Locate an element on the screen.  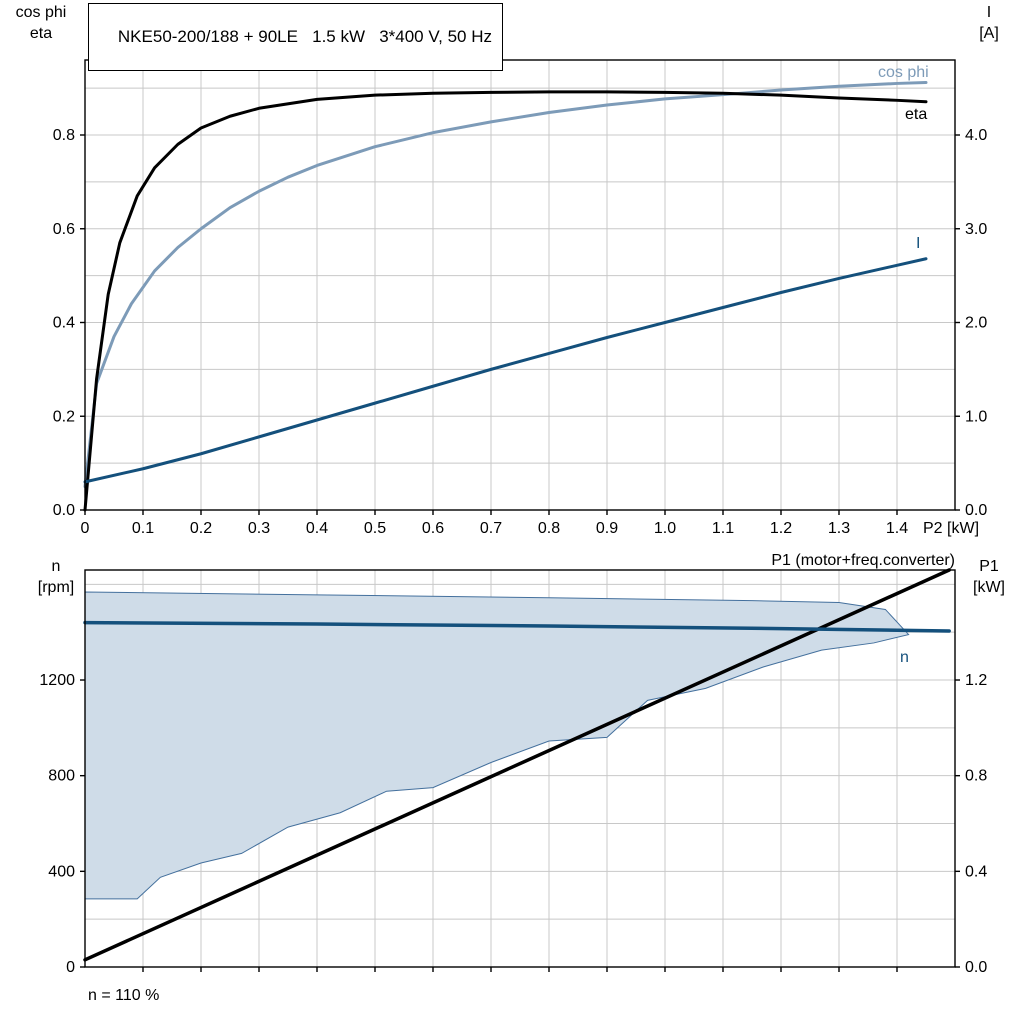
axis-title-speed-unit: [rpm] is located at coordinates (56, 587).